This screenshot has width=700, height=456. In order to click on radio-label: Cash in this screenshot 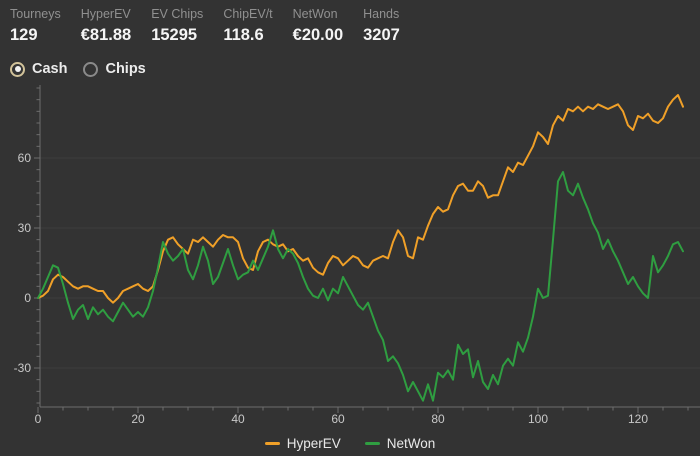, I will do `click(50, 69)`.